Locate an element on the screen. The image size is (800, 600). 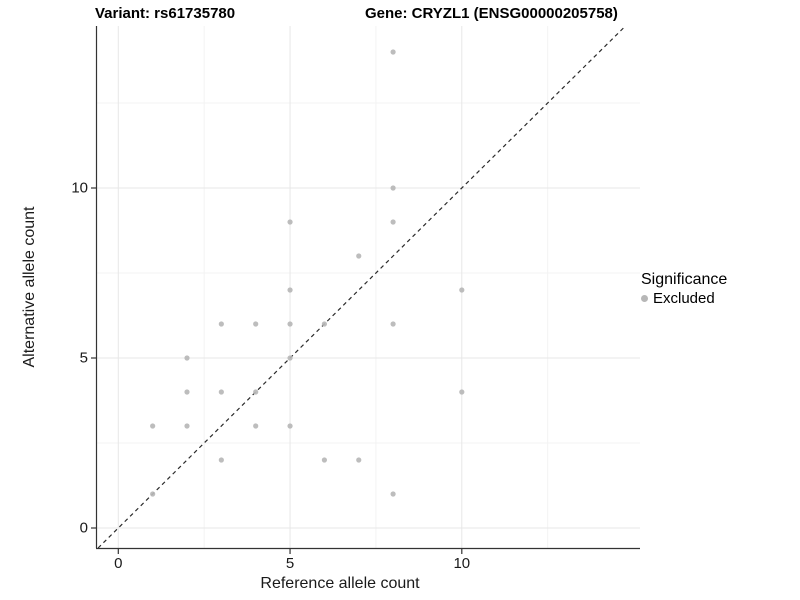
y-tick-label: 10 is located at coordinates (79, 188).